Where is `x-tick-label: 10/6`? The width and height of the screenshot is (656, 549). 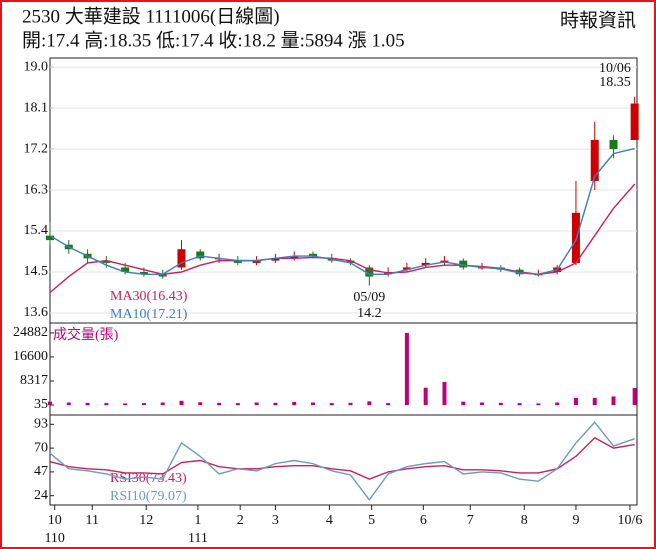
x-tick-label: 10/6 is located at coordinates (630, 520).